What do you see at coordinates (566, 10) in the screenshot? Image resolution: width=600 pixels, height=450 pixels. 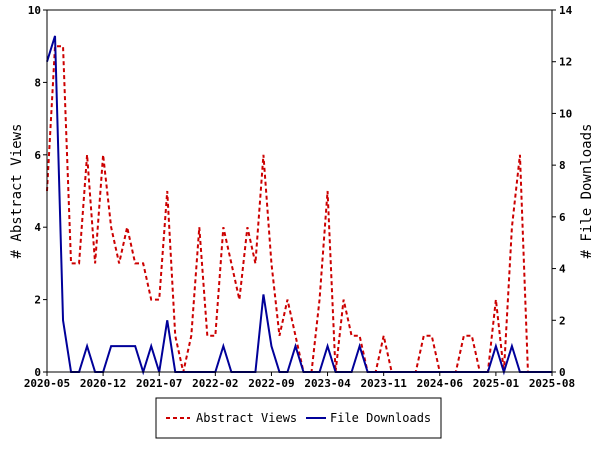 I see `right-tick-label: 14` at bounding box center [566, 10].